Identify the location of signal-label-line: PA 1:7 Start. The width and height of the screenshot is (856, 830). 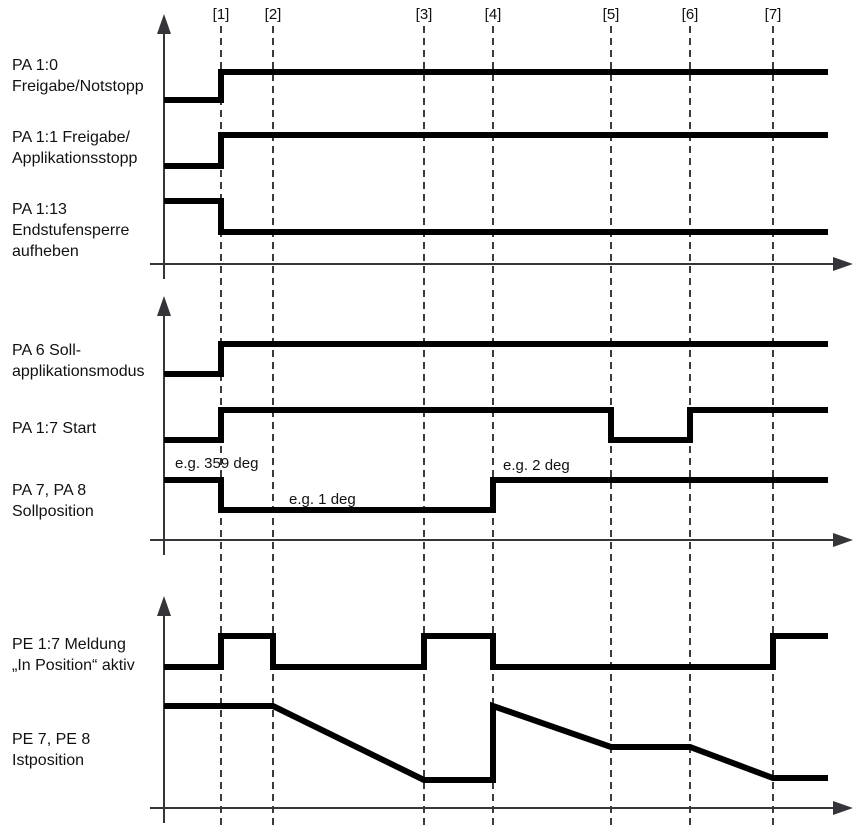
(54, 428).